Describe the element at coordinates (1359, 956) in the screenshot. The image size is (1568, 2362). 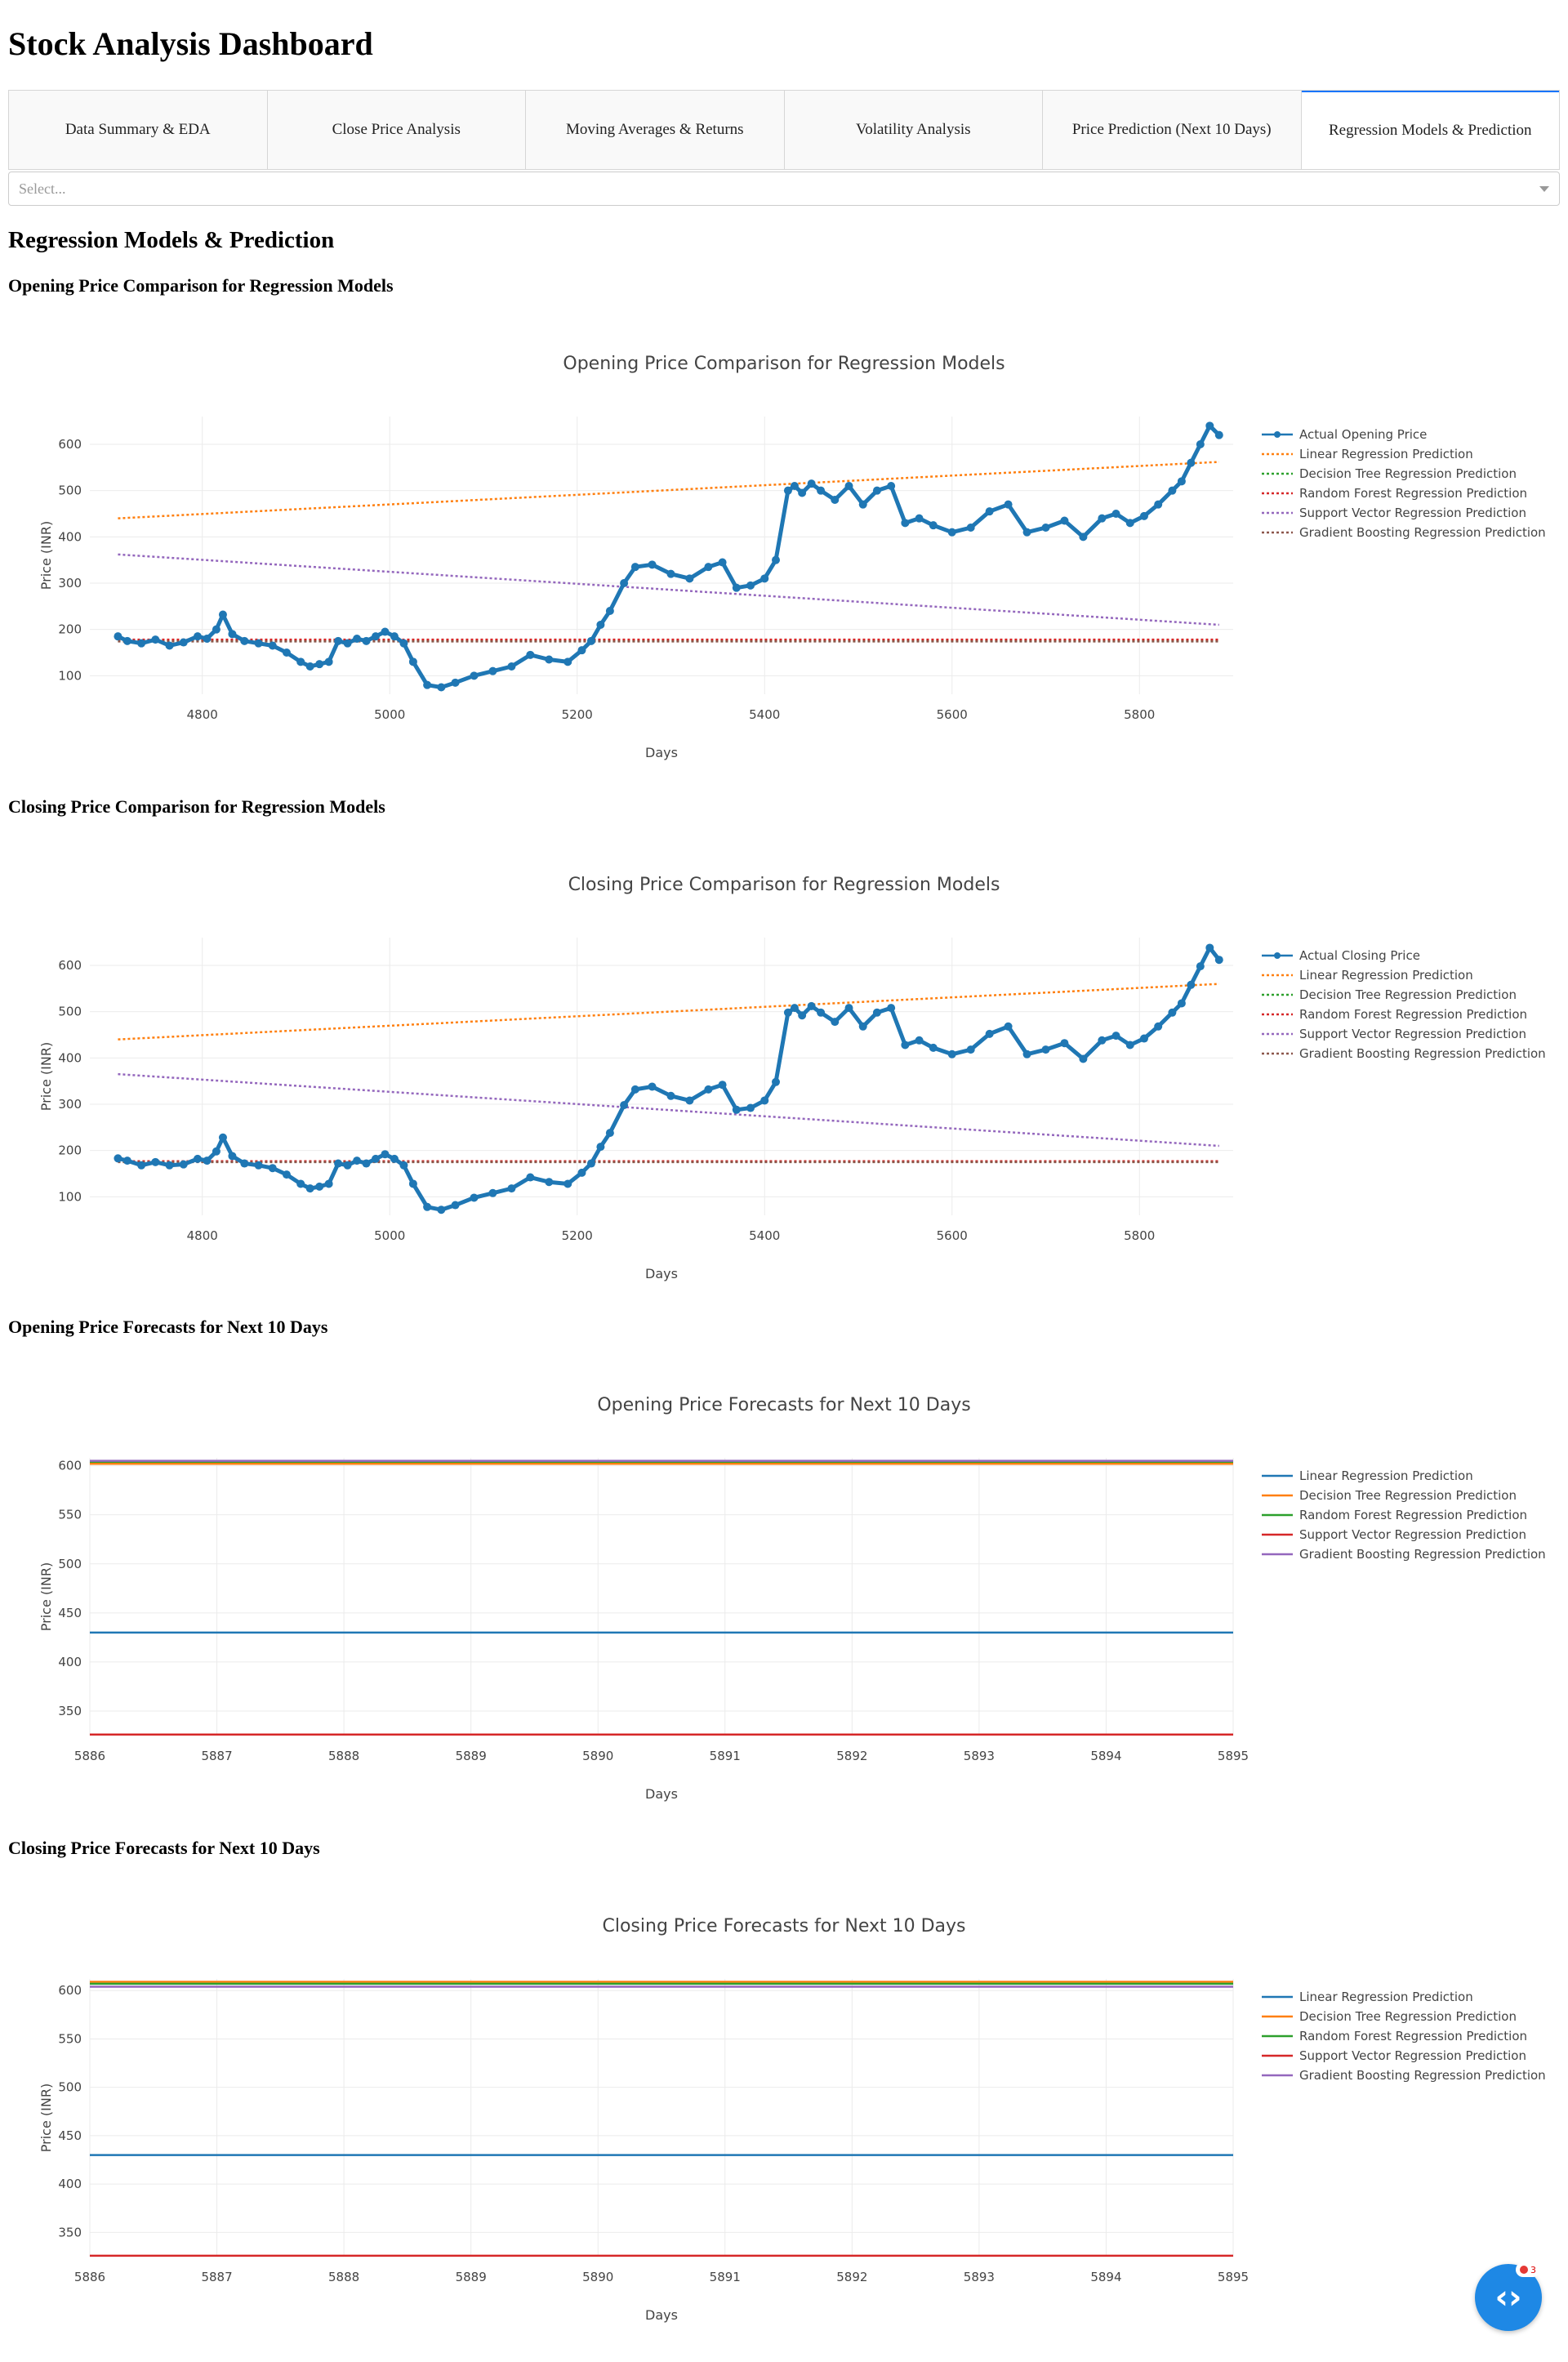
I see `legend-label: Actual Closing Price` at that location.